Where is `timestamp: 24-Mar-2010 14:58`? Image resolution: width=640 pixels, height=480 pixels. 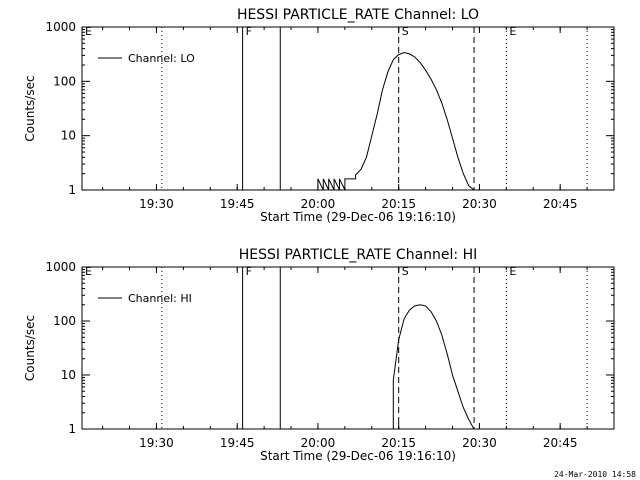 timestamp: 24-Mar-2010 14:58 is located at coordinates (595, 474).